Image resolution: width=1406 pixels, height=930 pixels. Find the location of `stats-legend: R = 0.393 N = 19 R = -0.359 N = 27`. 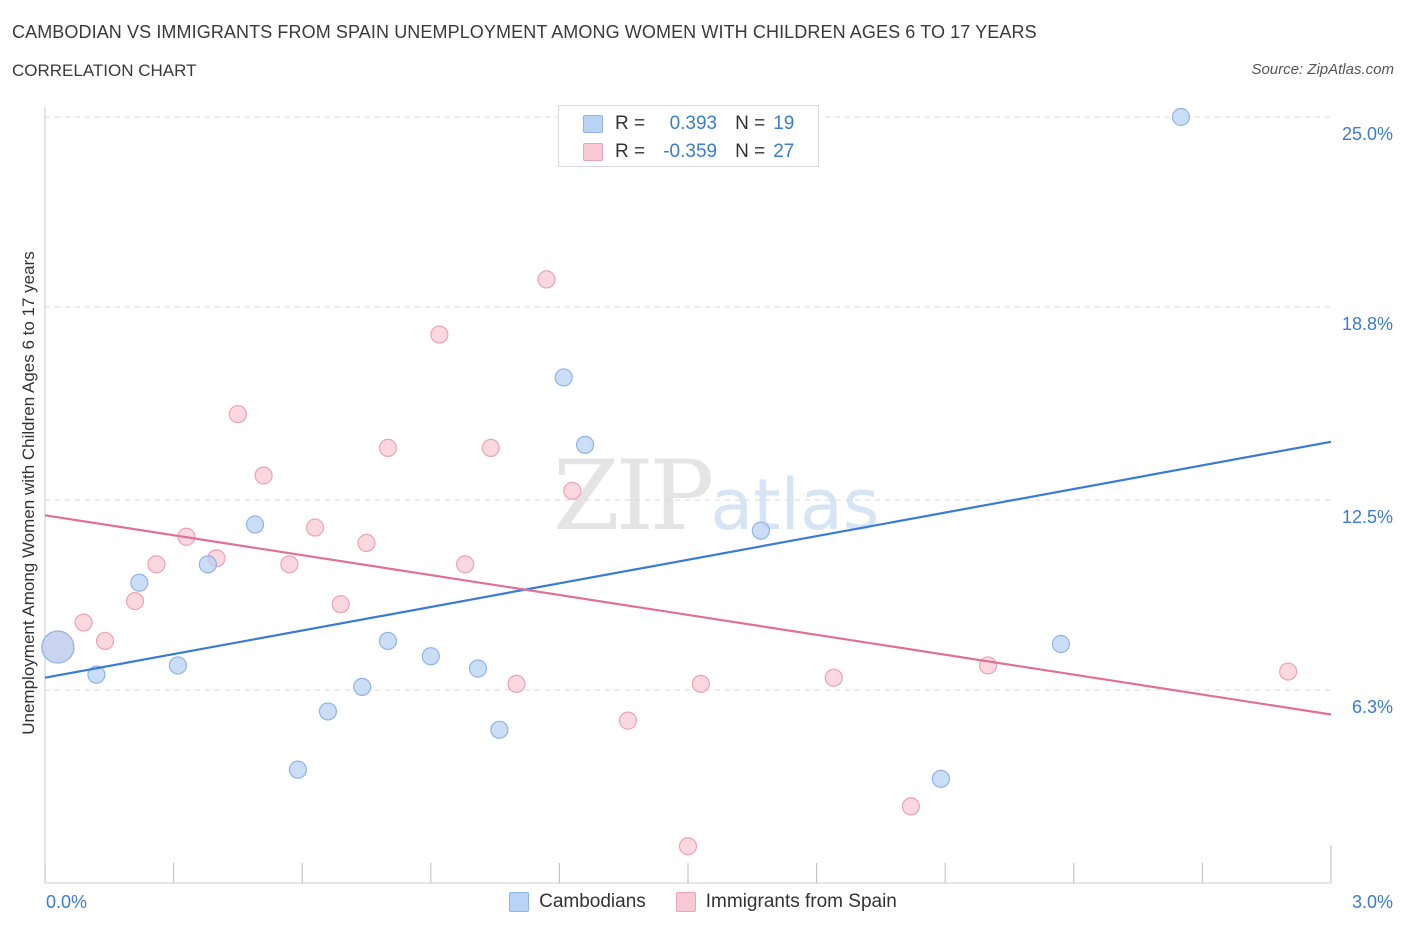

stats-legend: R = 0.393 N = 19 R = -0.359 N = 27 is located at coordinates (688, 136).